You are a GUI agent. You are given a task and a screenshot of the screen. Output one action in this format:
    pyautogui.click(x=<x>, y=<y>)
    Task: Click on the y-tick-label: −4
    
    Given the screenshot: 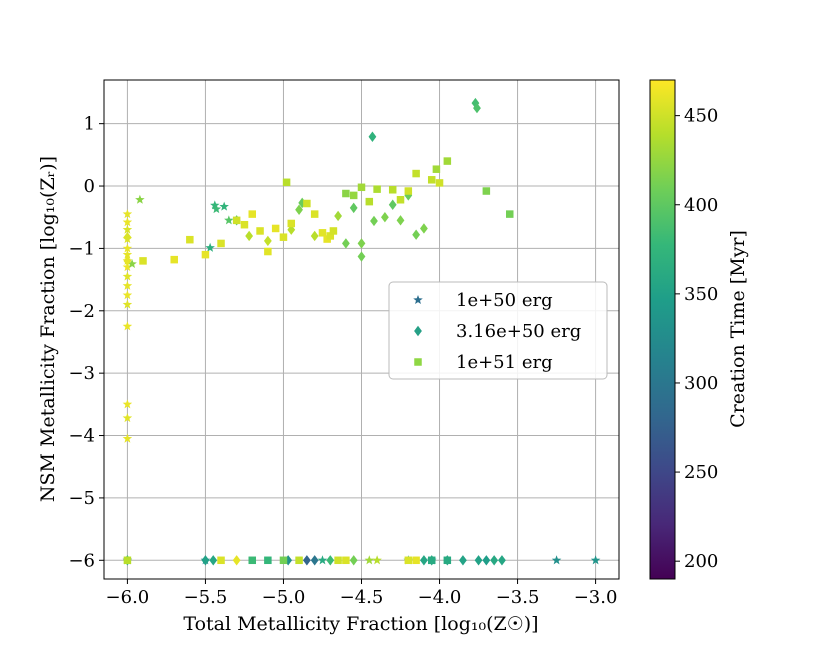 What is the action you would take?
    pyautogui.click(x=81, y=436)
    